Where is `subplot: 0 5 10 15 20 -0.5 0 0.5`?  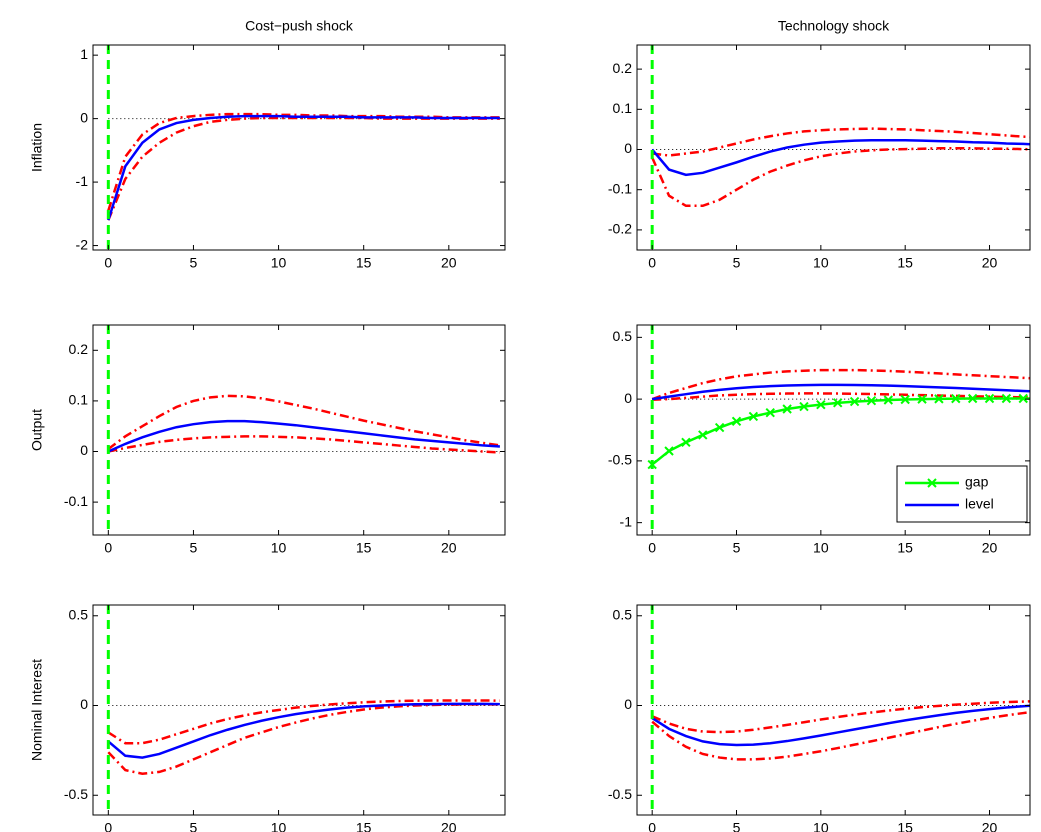
subplot: 0 5 10 15 20 -0.5 0 0.5 is located at coordinates (819, 718).